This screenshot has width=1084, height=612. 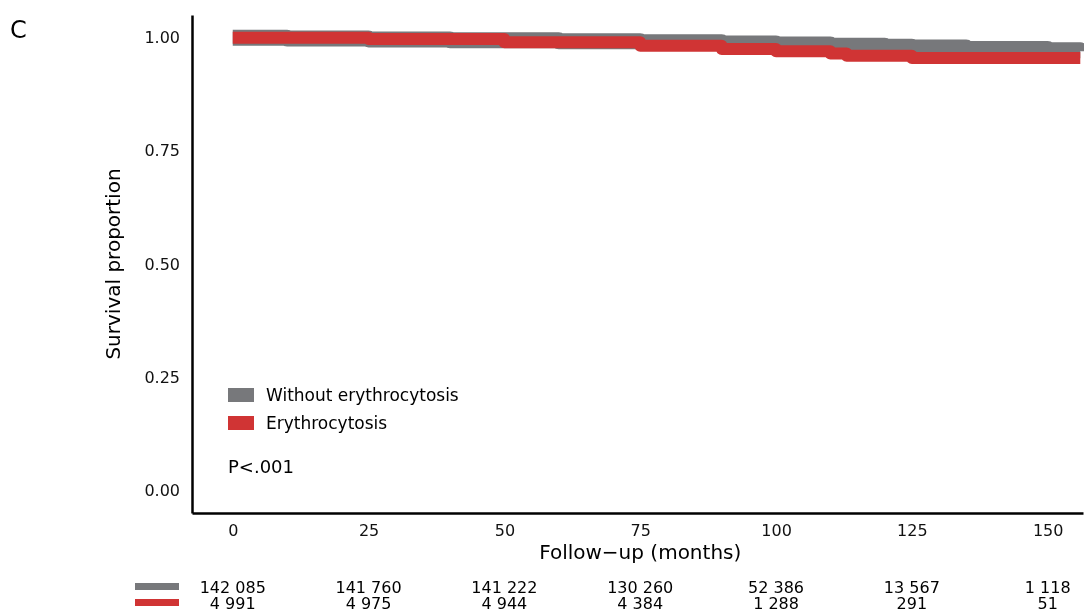 What do you see at coordinates (1047, 603) in the screenshot?
I see `text: 51` at bounding box center [1047, 603].